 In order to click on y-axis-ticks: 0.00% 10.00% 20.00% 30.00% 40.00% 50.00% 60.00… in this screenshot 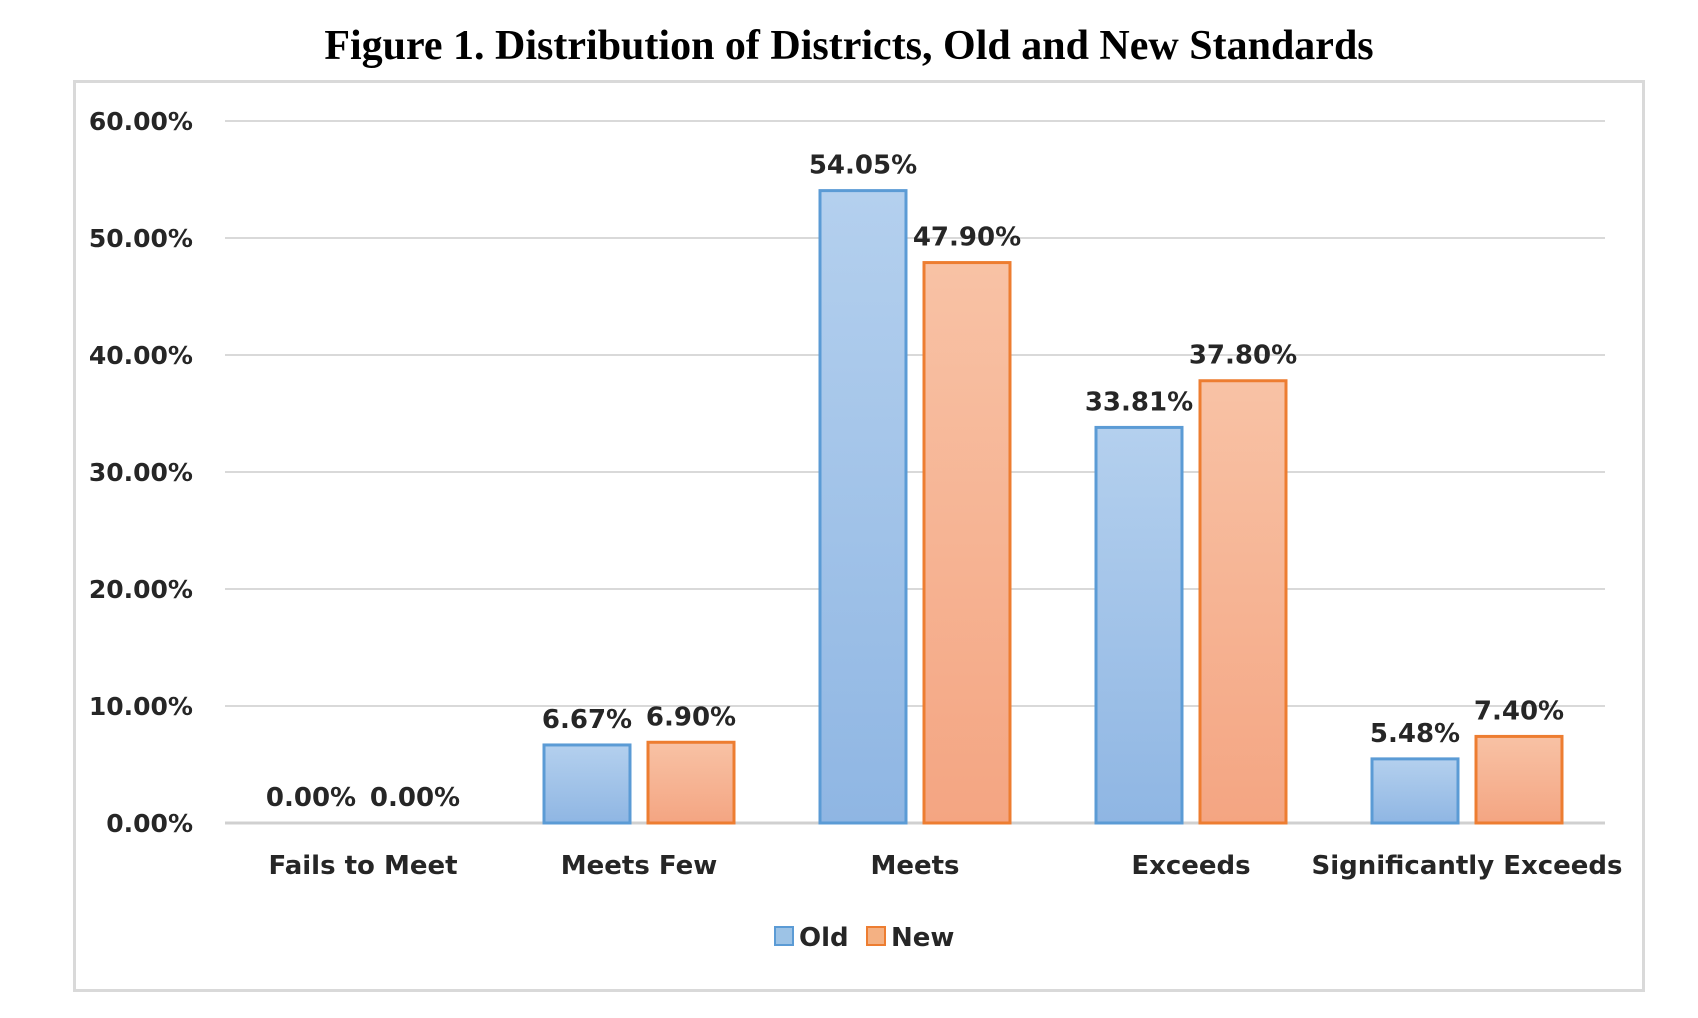, I will do `click(141, 472)`.